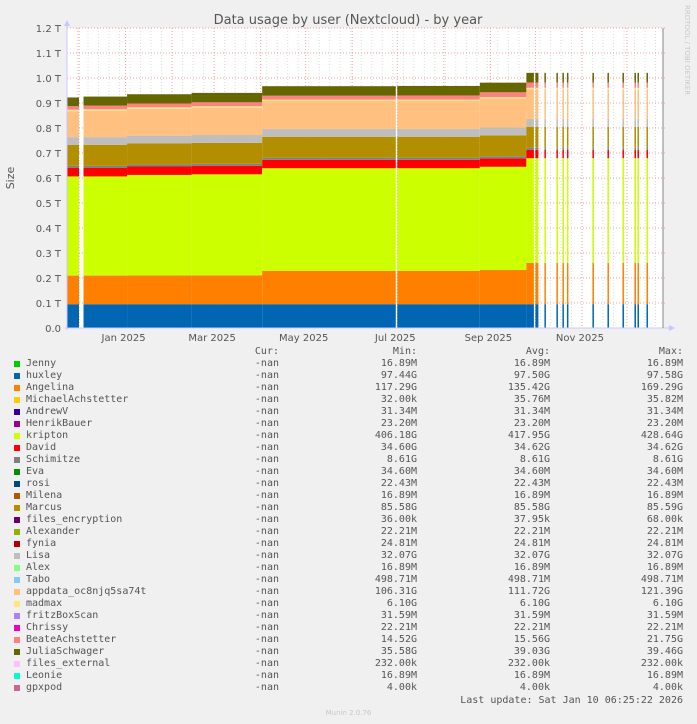  I want to click on legend-min: 36.00k, so click(398, 519).